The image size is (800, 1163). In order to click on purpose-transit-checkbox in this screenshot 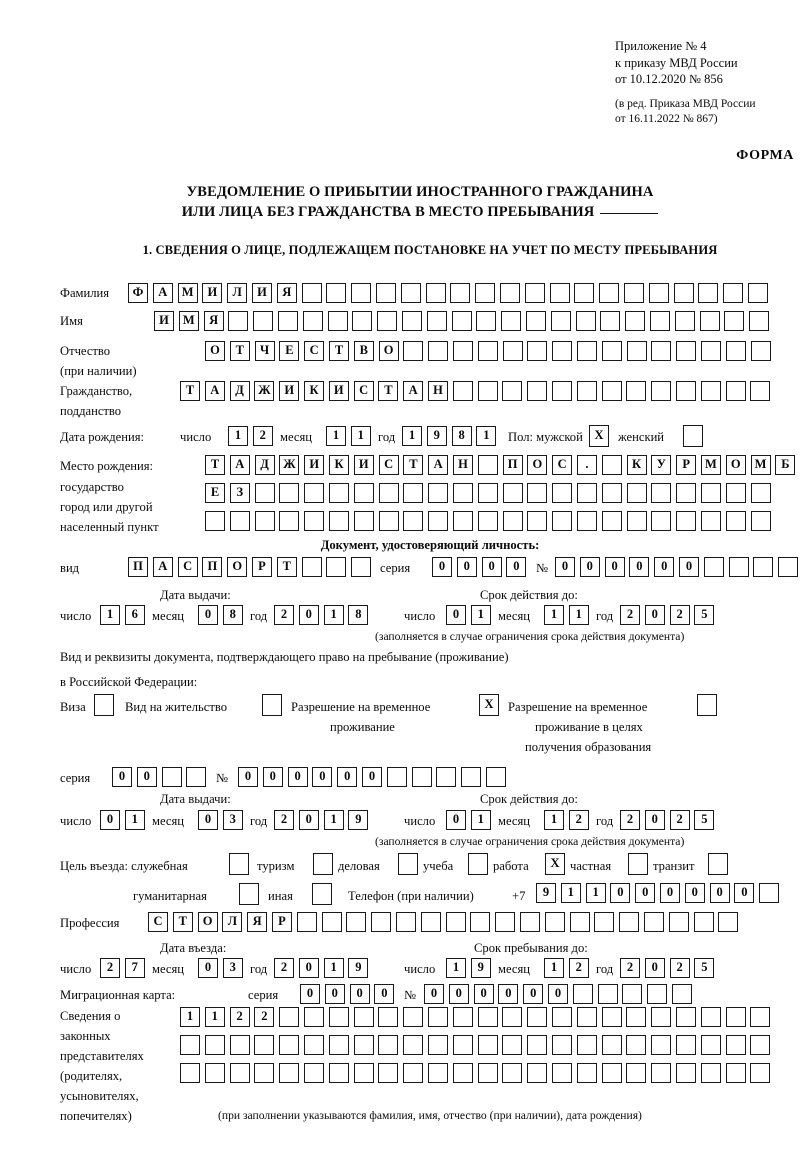, I will do `click(718, 864)`.